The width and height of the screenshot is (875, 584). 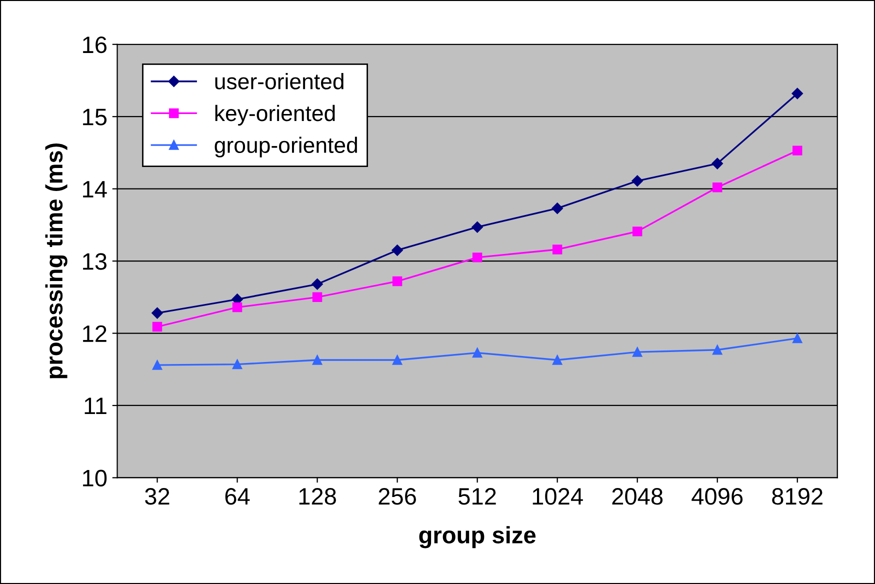 What do you see at coordinates (275, 115) in the screenshot?
I see `legend-label: key-oriented` at bounding box center [275, 115].